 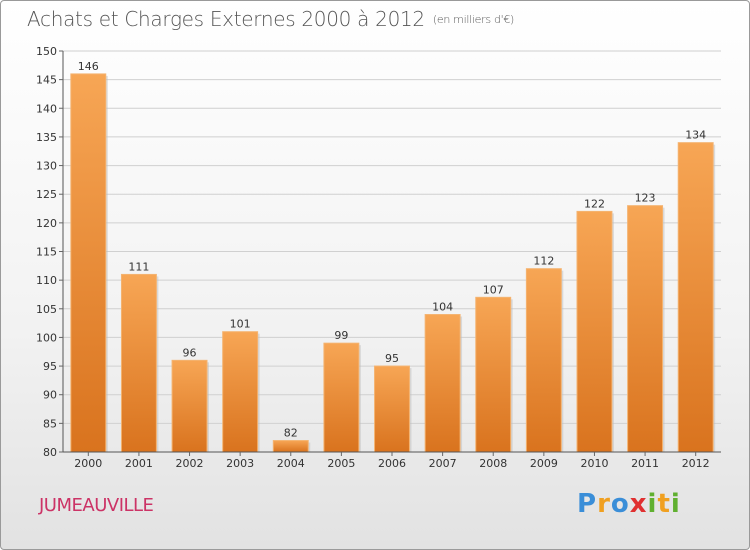 I want to click on x-tick-label: 2011, so click(x=645, y=463).